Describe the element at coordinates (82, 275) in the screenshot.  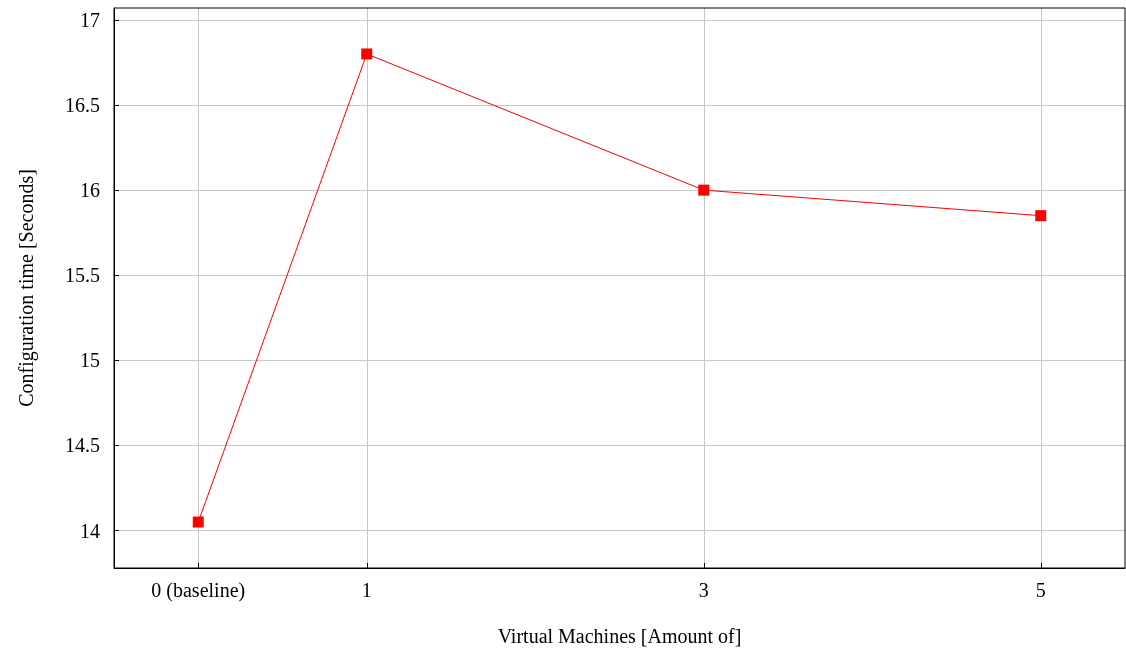
I see `y-tick-label: 15.5` at that location.